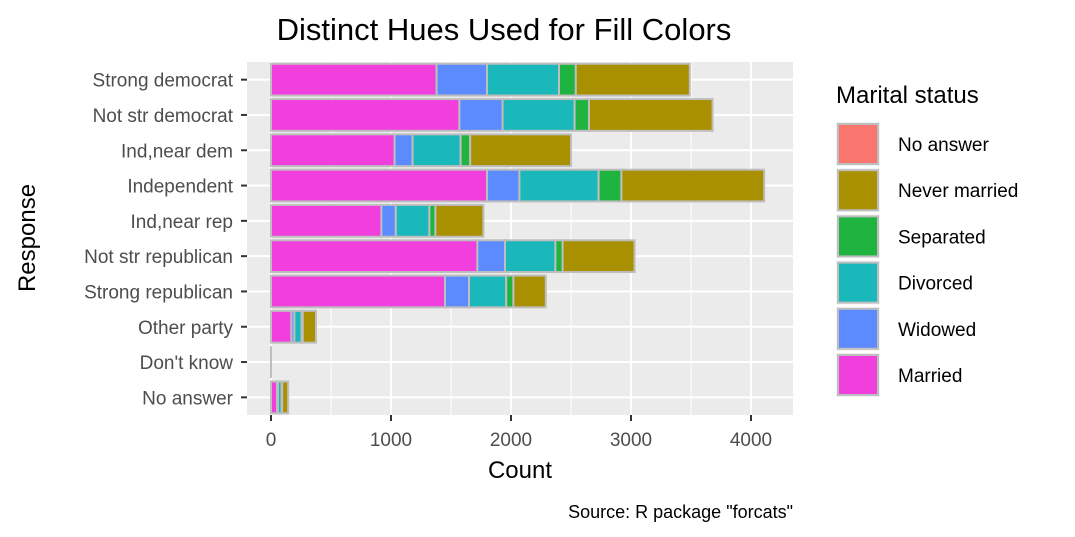  I want to click on caption: Source: R package "forcats", so click(680, 512).